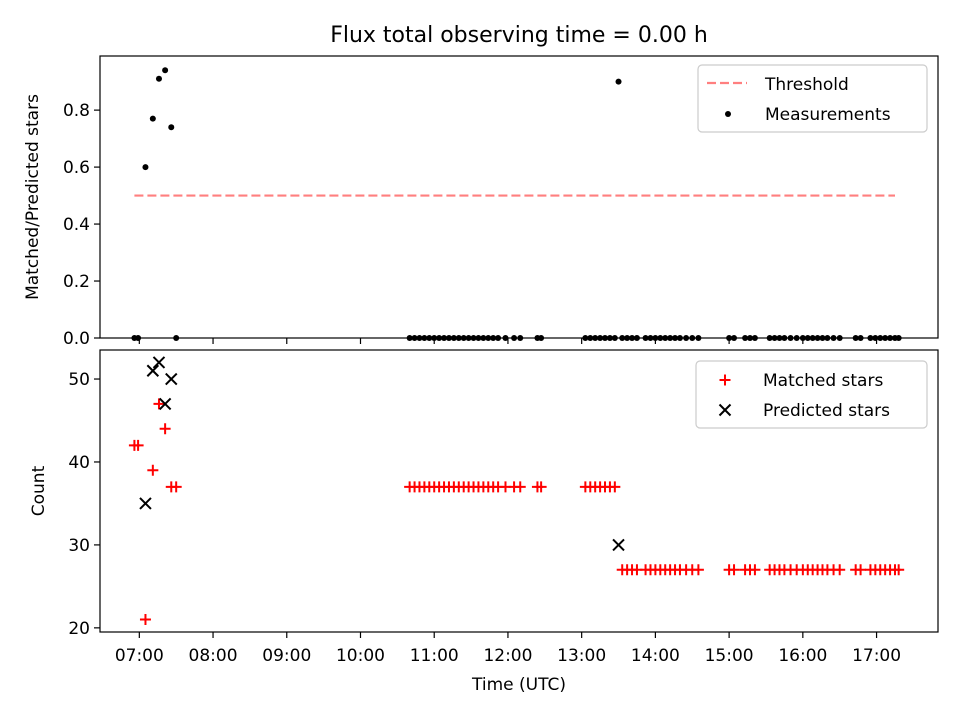 This screenshot has width=960, height=720. Describe the element at coordinates (76, 339) in the screenshot. I see `top-y-tick-label: 0.0` at that location.